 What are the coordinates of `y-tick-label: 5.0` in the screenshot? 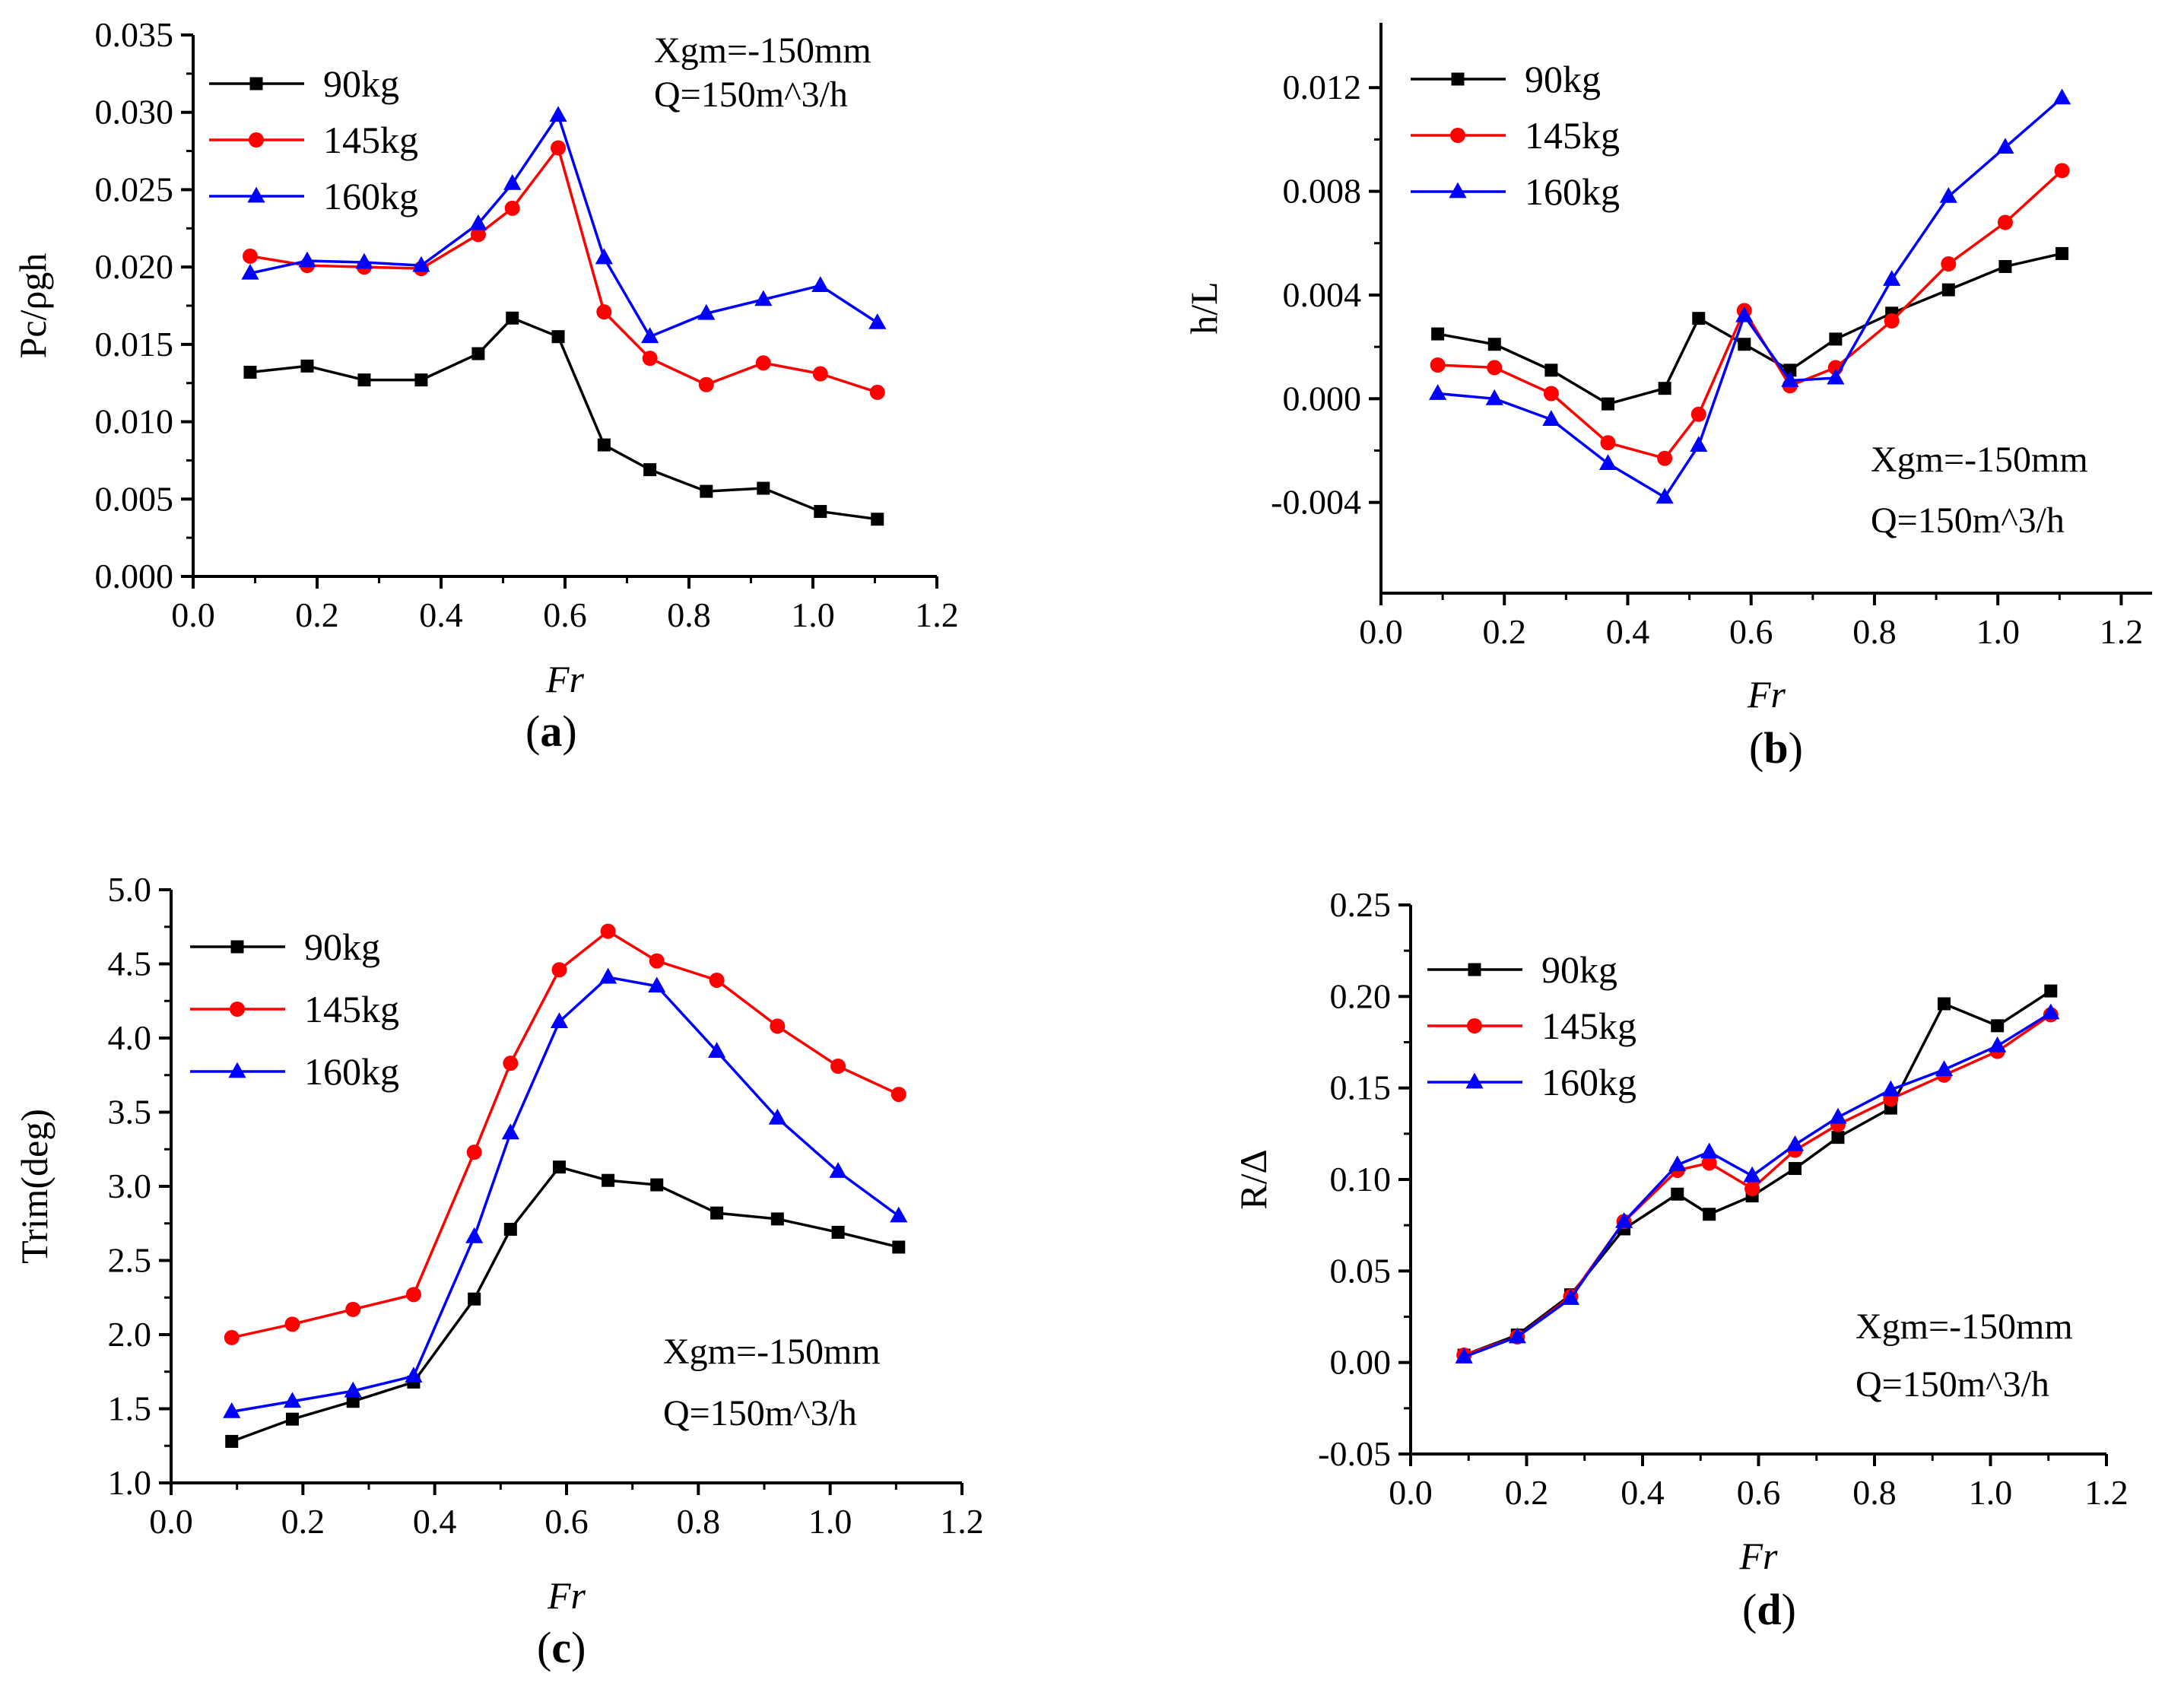 It's located at (130, 889).